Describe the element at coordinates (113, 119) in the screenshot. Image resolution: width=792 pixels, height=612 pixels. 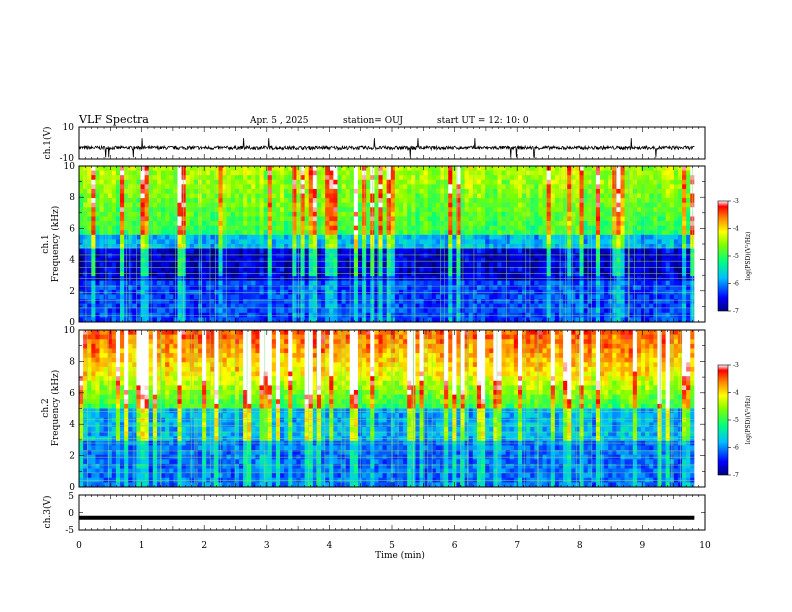
I see `figure-title: VLF Spectra` at that location.